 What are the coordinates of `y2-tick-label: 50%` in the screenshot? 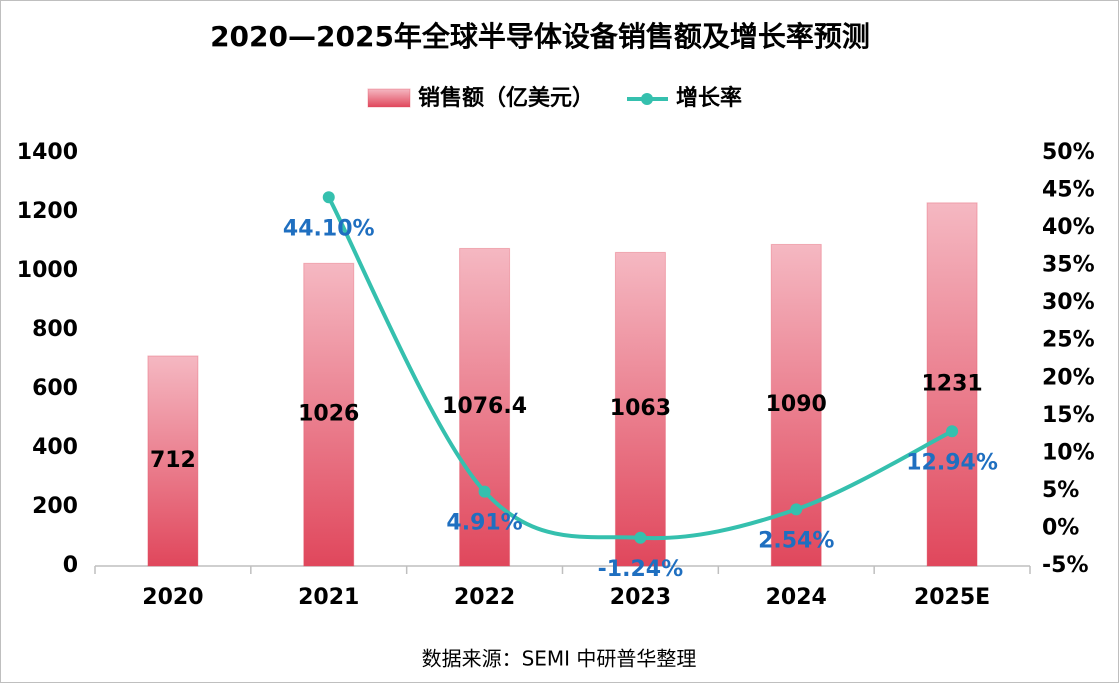 It's located at (1068, 152).